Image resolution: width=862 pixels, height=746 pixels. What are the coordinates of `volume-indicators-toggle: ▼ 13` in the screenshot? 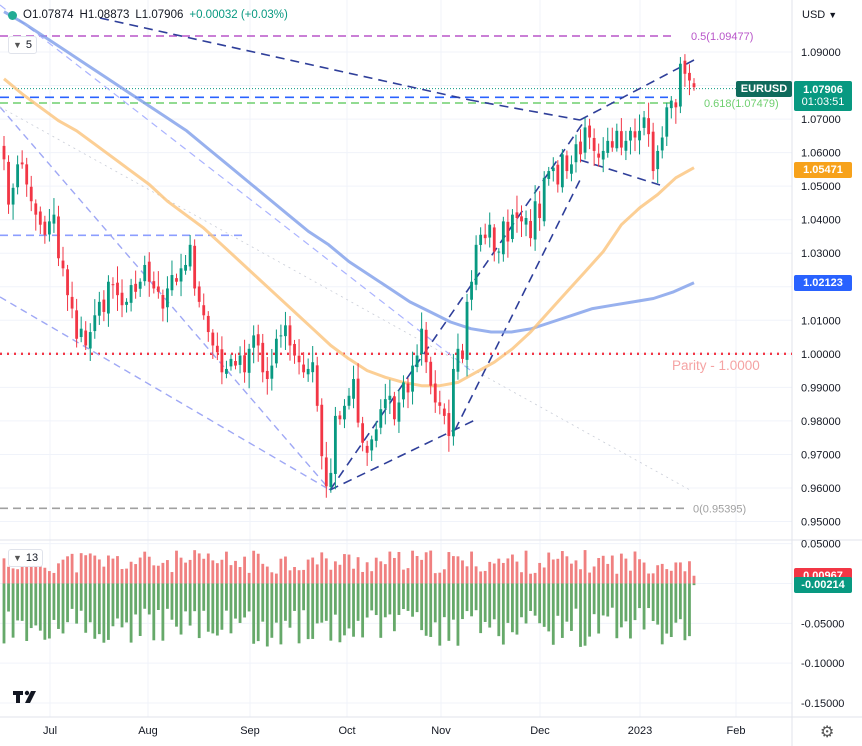 It's located at (26, 558).